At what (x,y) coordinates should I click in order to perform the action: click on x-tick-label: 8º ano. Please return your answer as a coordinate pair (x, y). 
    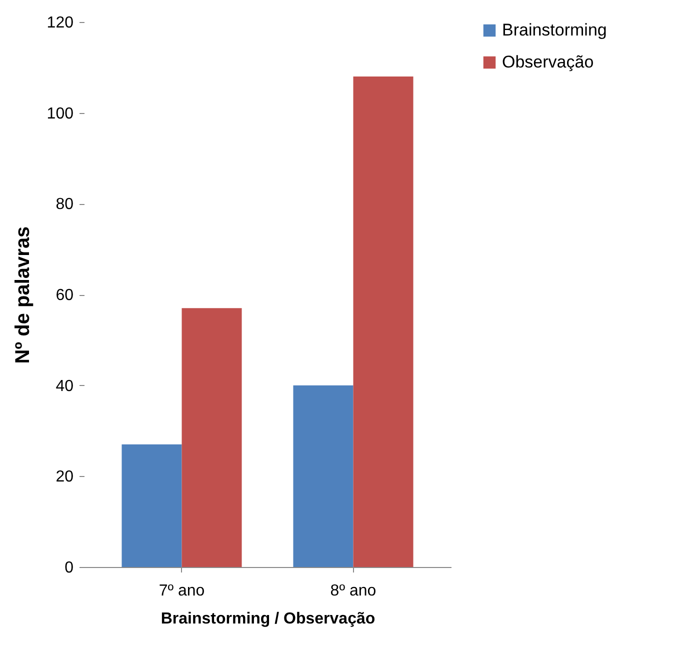
    Looking at the image, I should click on (353, 591).